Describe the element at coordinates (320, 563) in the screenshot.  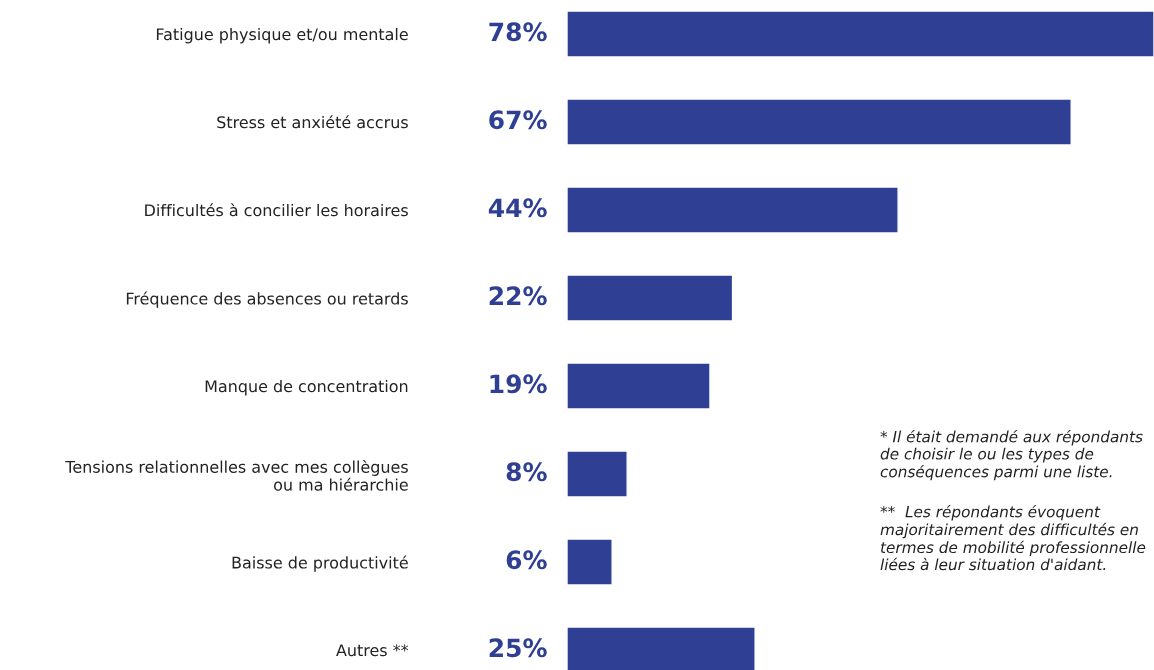
I see `y-tick-label: Baisse de productivité` at that location.